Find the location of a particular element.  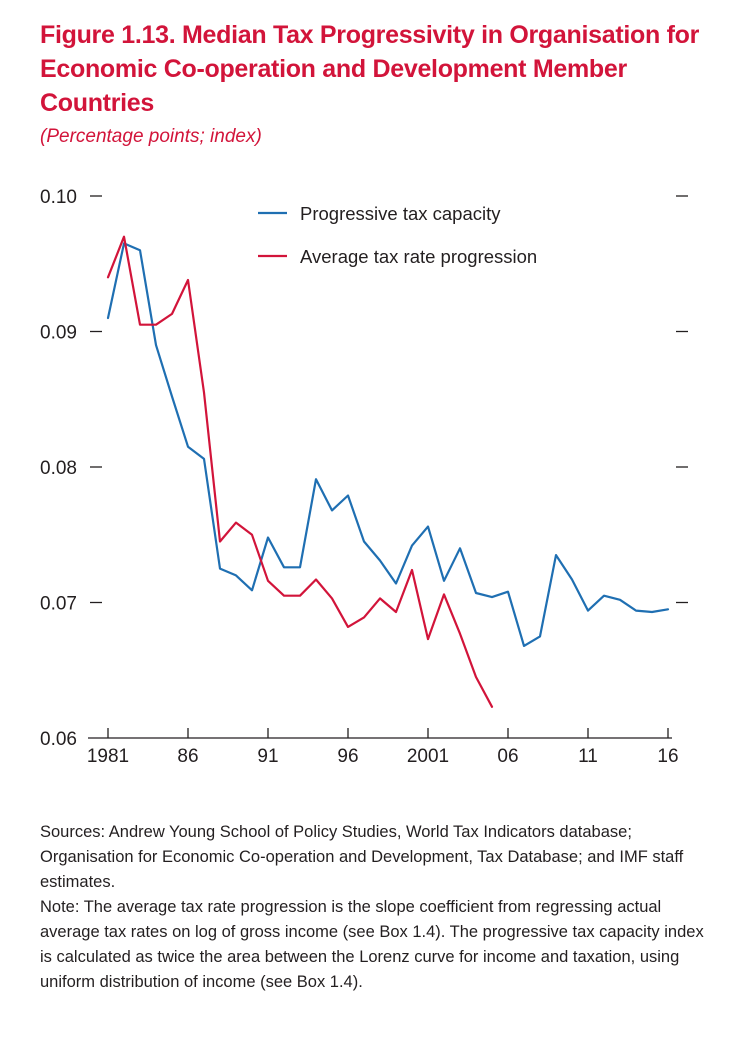

x-tick-label-3: 96 is located at coordinates (347, 756).